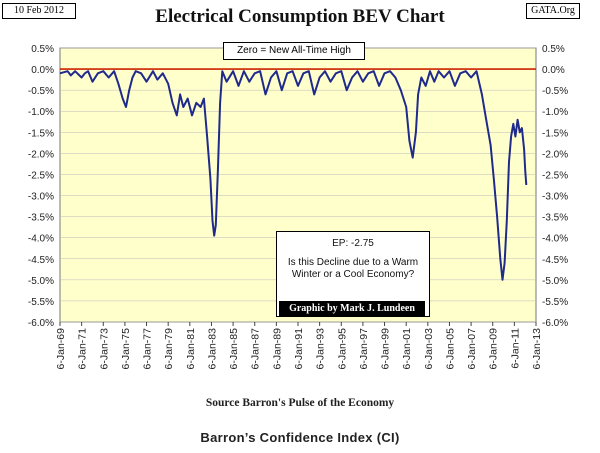  Describe the element at coordinates (494, 349) in the screenshot. I see `x-tick-label: 6-Jan-09` at that location.